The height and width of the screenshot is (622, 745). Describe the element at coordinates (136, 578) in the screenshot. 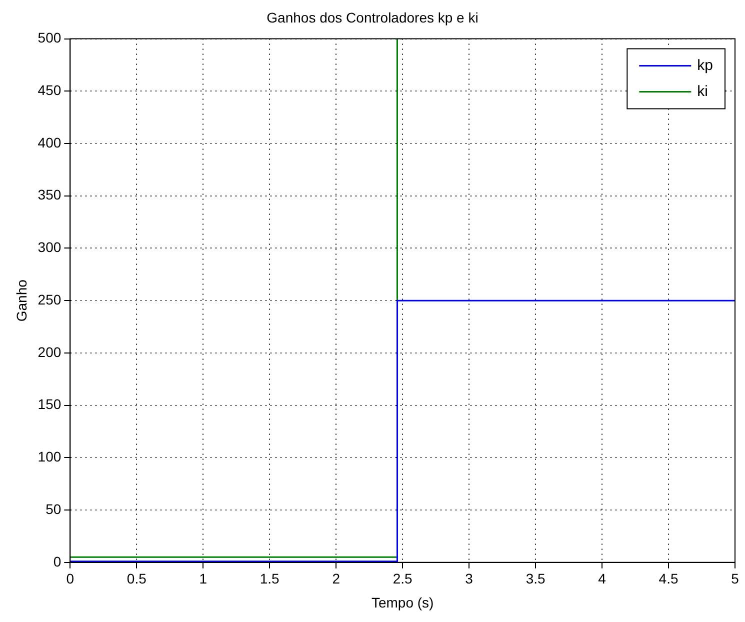

I see `x-tick-label: 0.5` at that location.